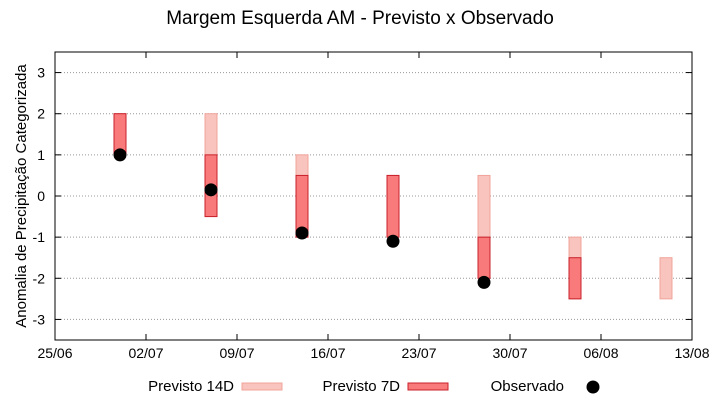 The width and height of the screenshot is (720, 400). Describe the element at coordinates (327, 353) in the screenshot. I see `x-tick-label: 16/07` at that location.